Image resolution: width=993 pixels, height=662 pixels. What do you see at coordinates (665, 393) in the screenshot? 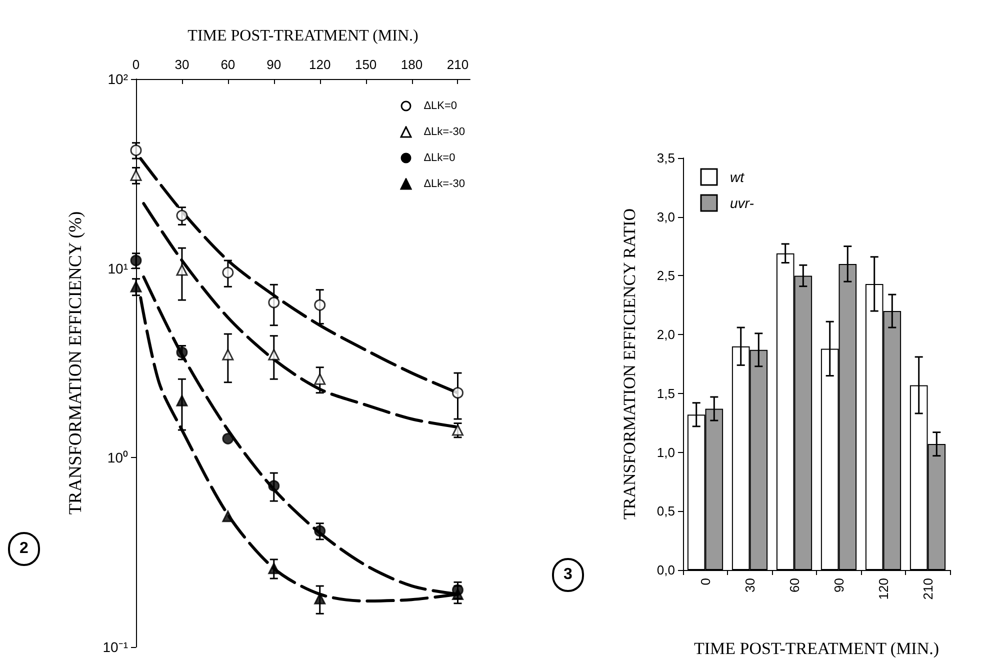
I see `y-tick-label: 1,5` at bounding box center [665, 393].